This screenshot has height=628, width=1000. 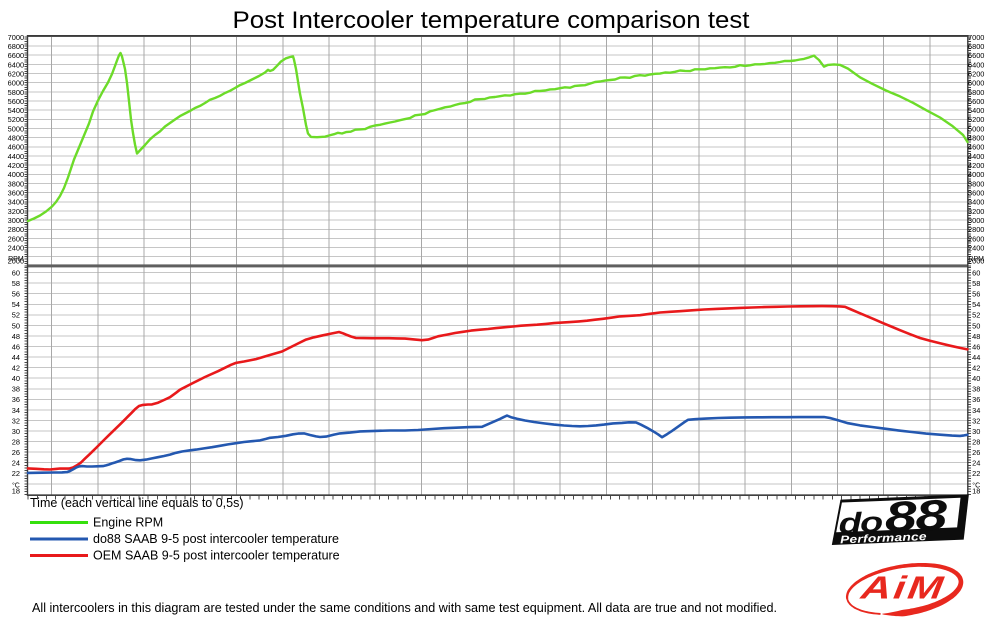 What do you see at coordinates (976, 325) in the screenshot?
I see `svg-text: 50` at bounding box center [976, 325].